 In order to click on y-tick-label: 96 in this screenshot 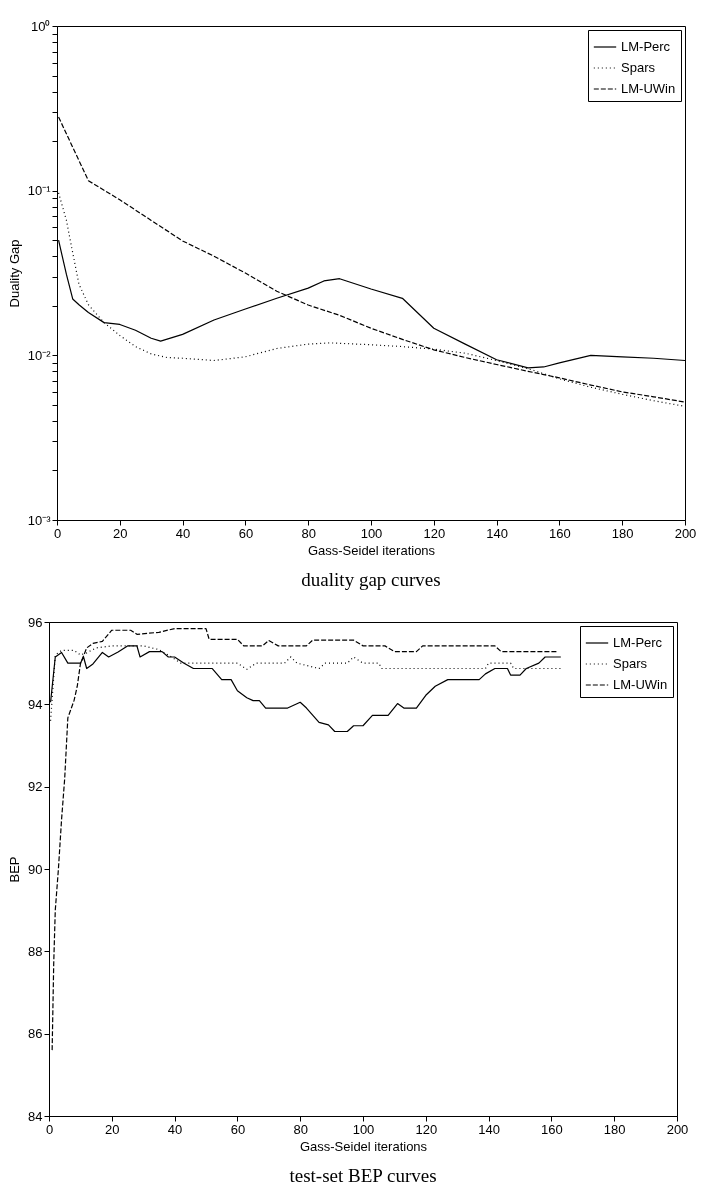, I will do `click(35, 622)`.